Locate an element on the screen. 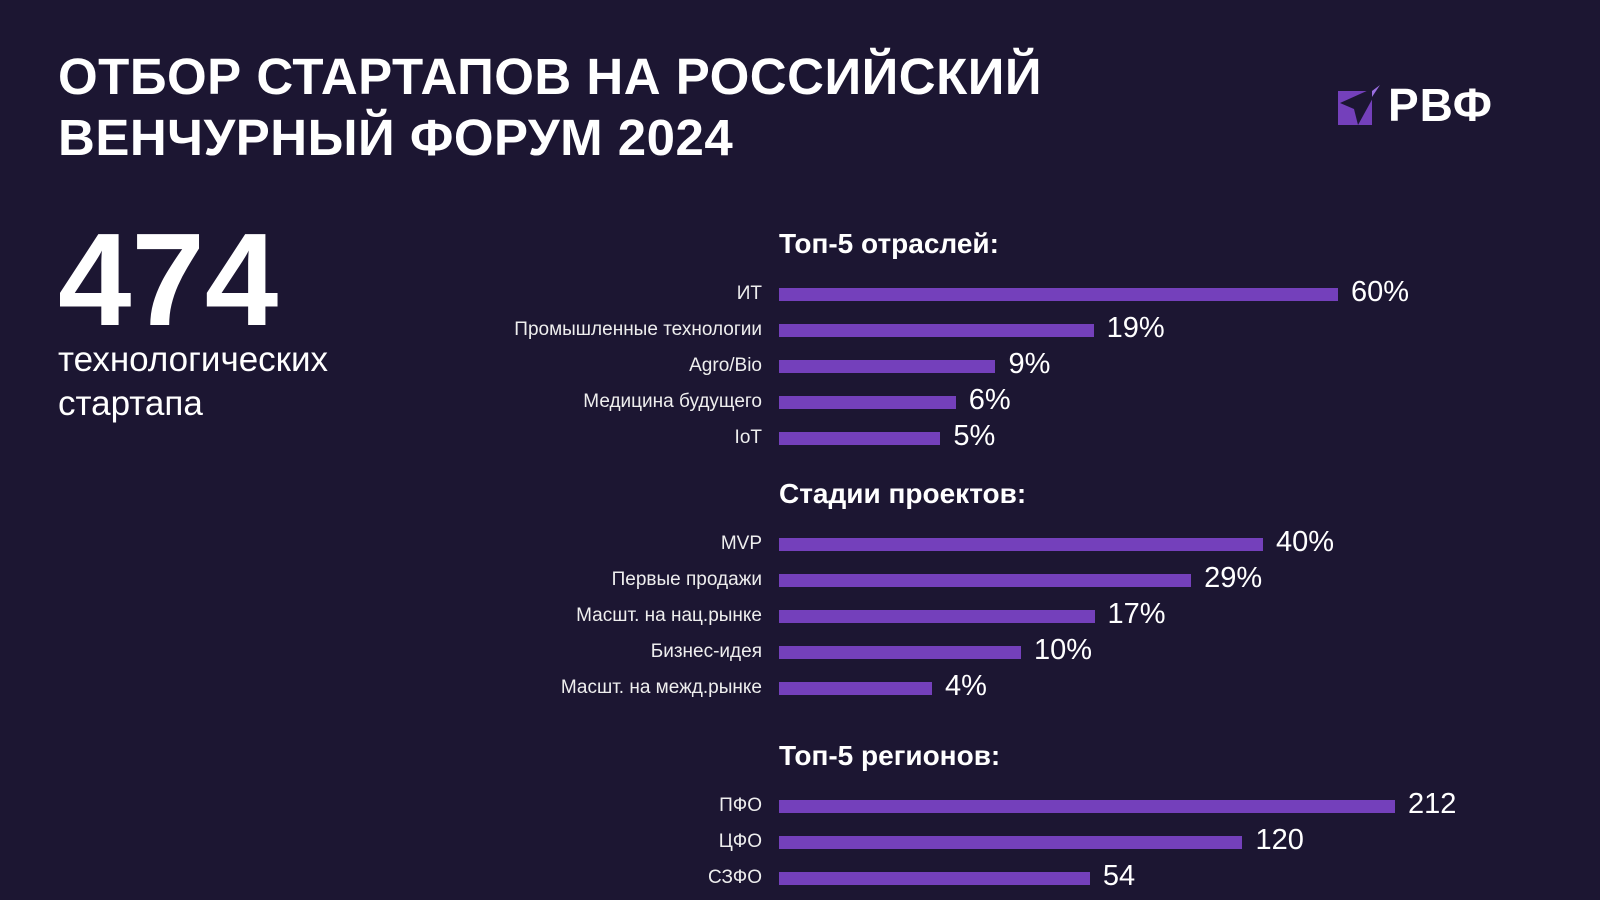 The width and height of the screenshot is (1600, 900). rvf-logo: РВФ is located at coordinates (1414, 105).